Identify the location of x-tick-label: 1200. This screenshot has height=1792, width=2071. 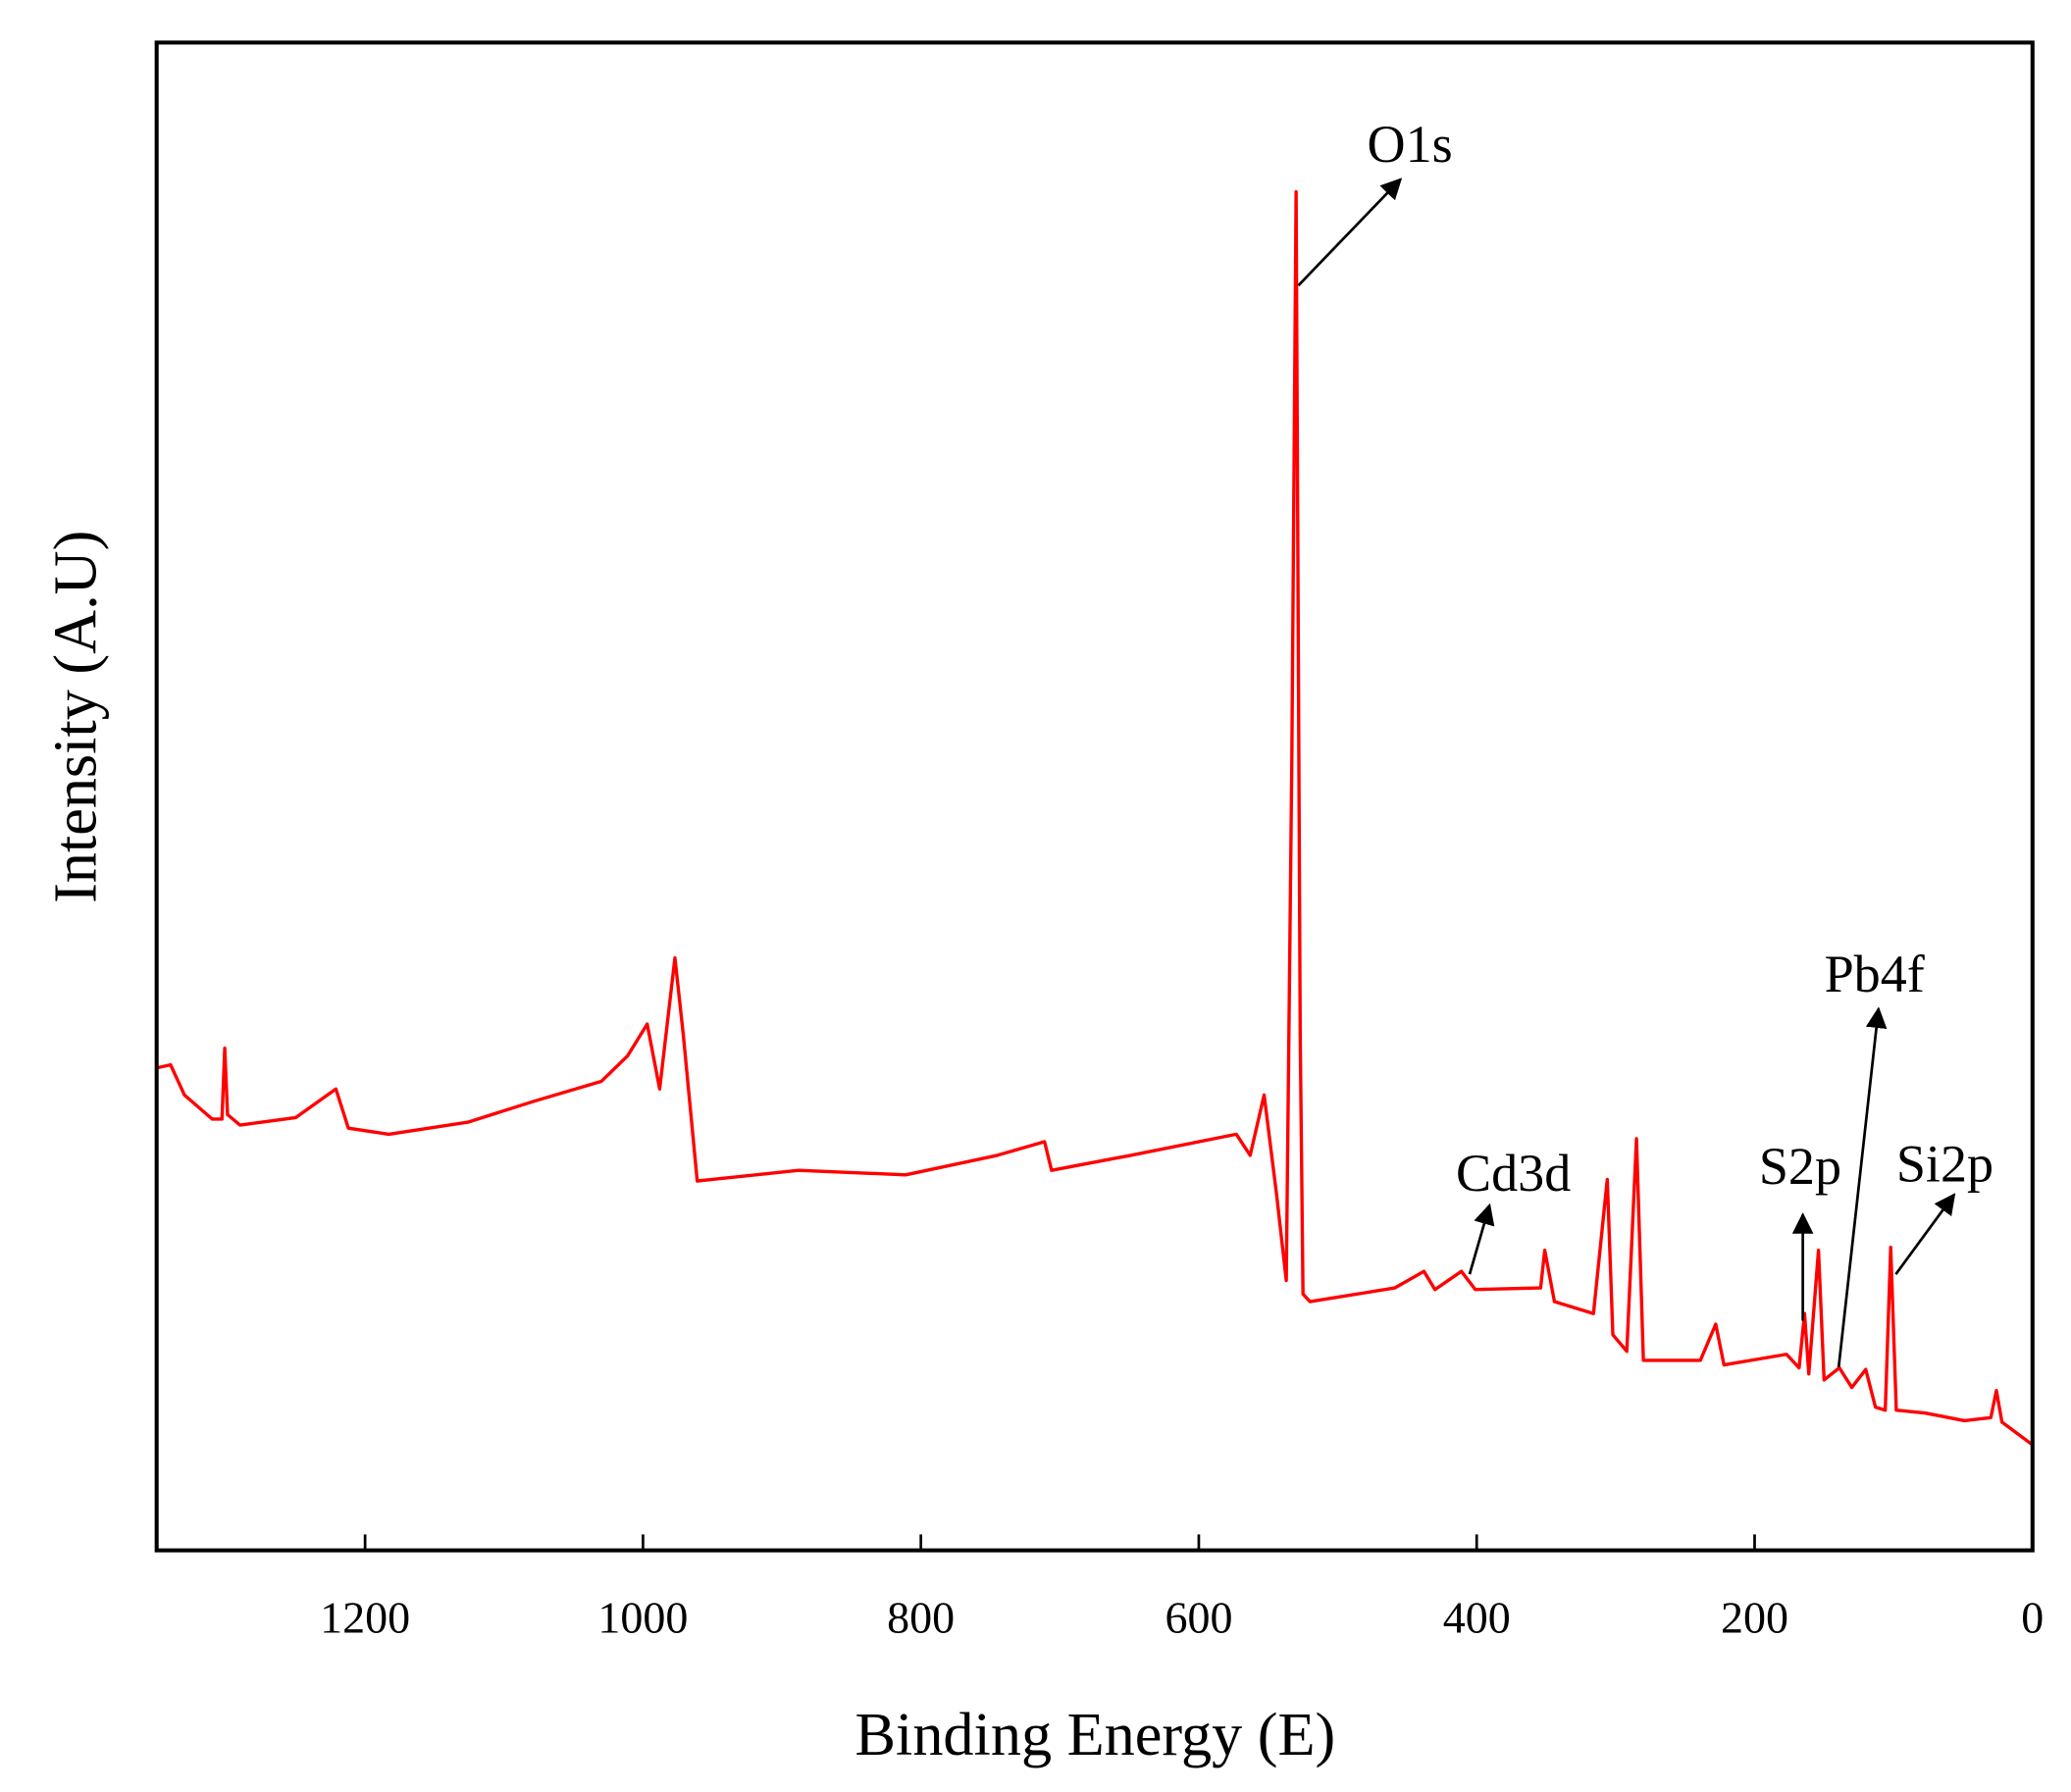
(365, 1618).